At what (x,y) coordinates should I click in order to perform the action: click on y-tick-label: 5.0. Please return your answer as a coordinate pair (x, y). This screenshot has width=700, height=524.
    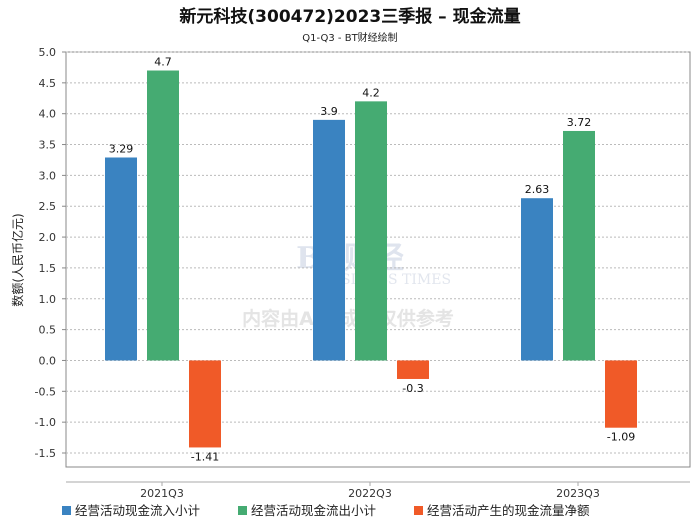
    Looking at the image, I should click on (48, 52).